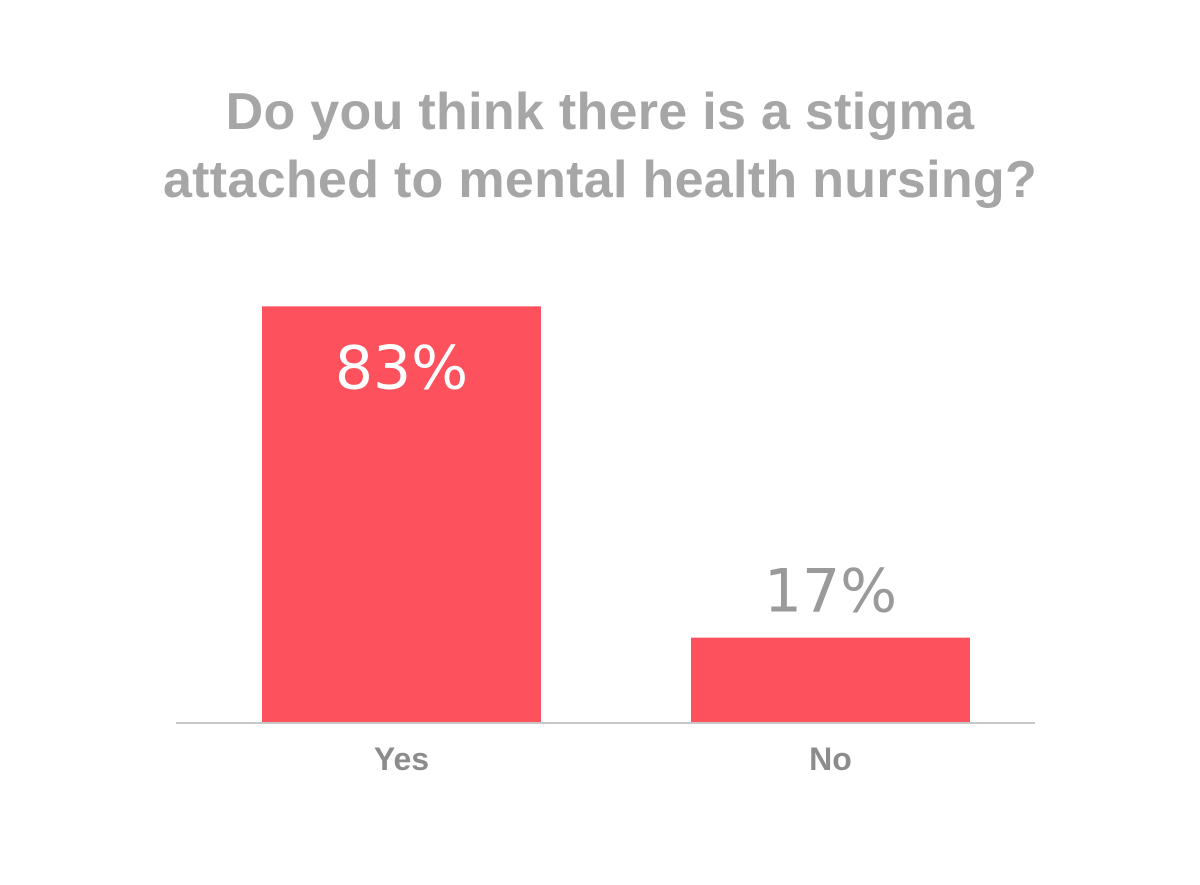 The width and height of the screenshot is (1200, 885). I want to click on chart-title-line-2: attached to mental health nursing?, so click(600, 180).